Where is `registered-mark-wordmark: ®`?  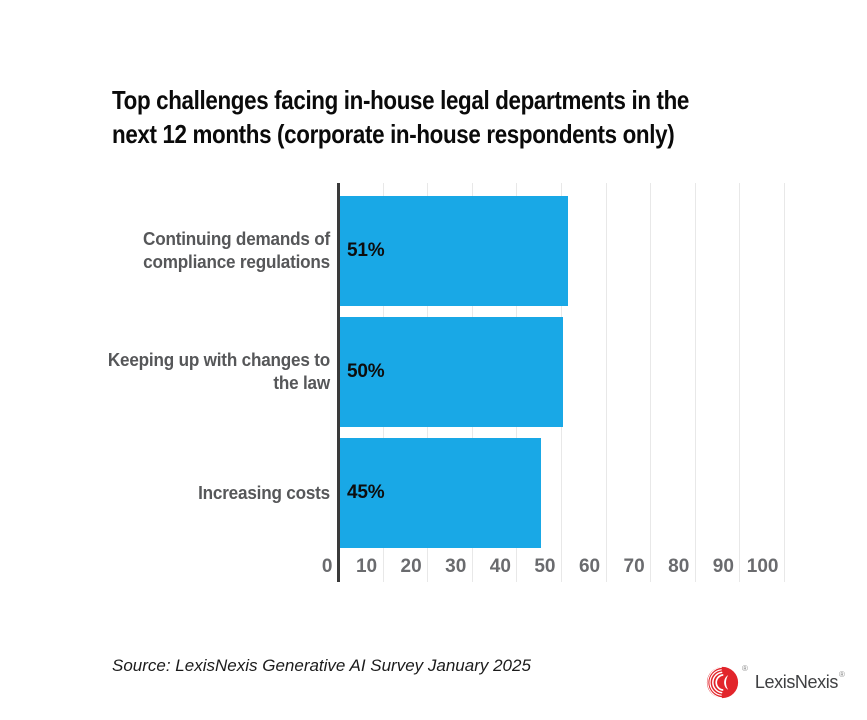 registered-mark-wordmark: ® is located at coordinates (841, 674).